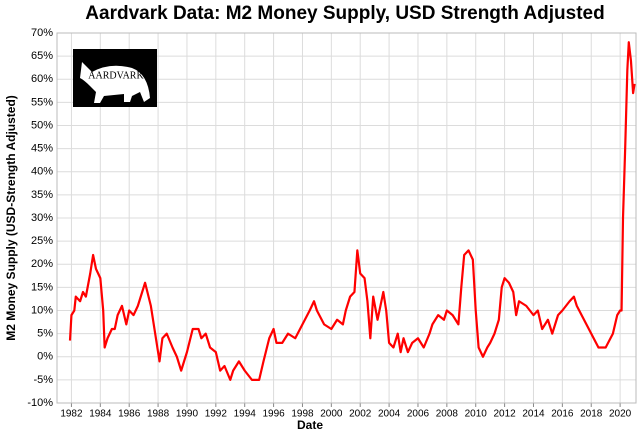 This screenshot has width=640, height=436. Describe the element at coordinates (418, 414) in the screenshot. I see `x-tick-label: 2006` at that location.